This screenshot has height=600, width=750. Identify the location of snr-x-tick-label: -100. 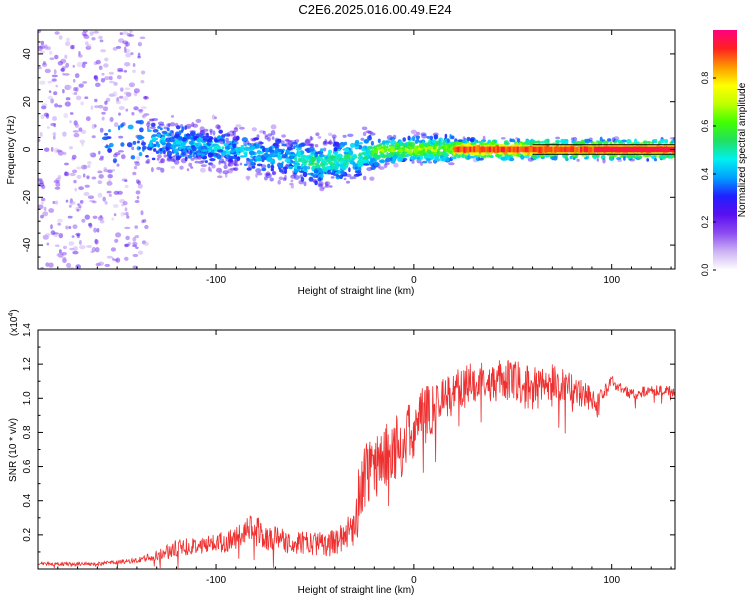
(216, 580).